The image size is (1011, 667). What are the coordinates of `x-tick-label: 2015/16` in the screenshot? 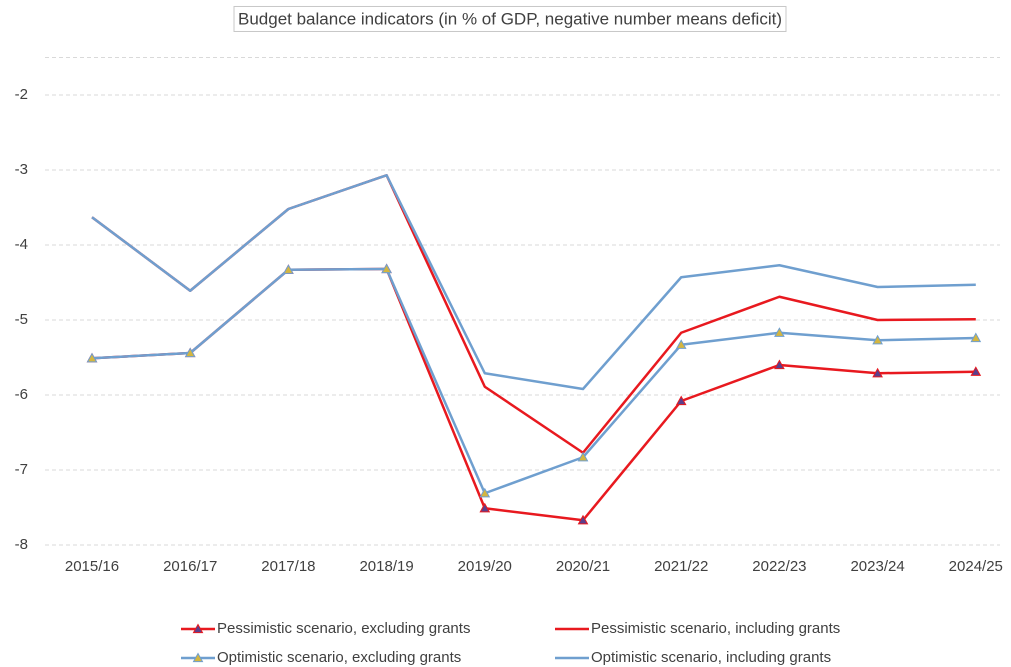 It's located at (92, 566).